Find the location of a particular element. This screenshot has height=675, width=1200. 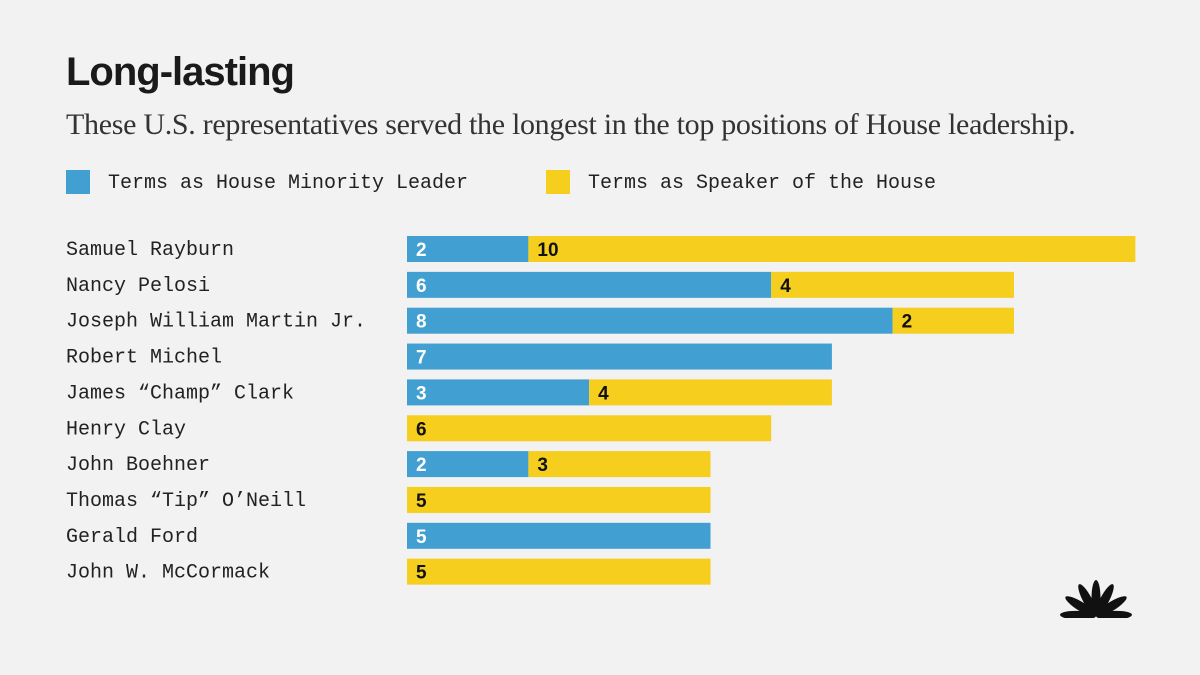

row-label-samuel-rayburn: Samuel Rayburn is located at coordinates (150, 250).